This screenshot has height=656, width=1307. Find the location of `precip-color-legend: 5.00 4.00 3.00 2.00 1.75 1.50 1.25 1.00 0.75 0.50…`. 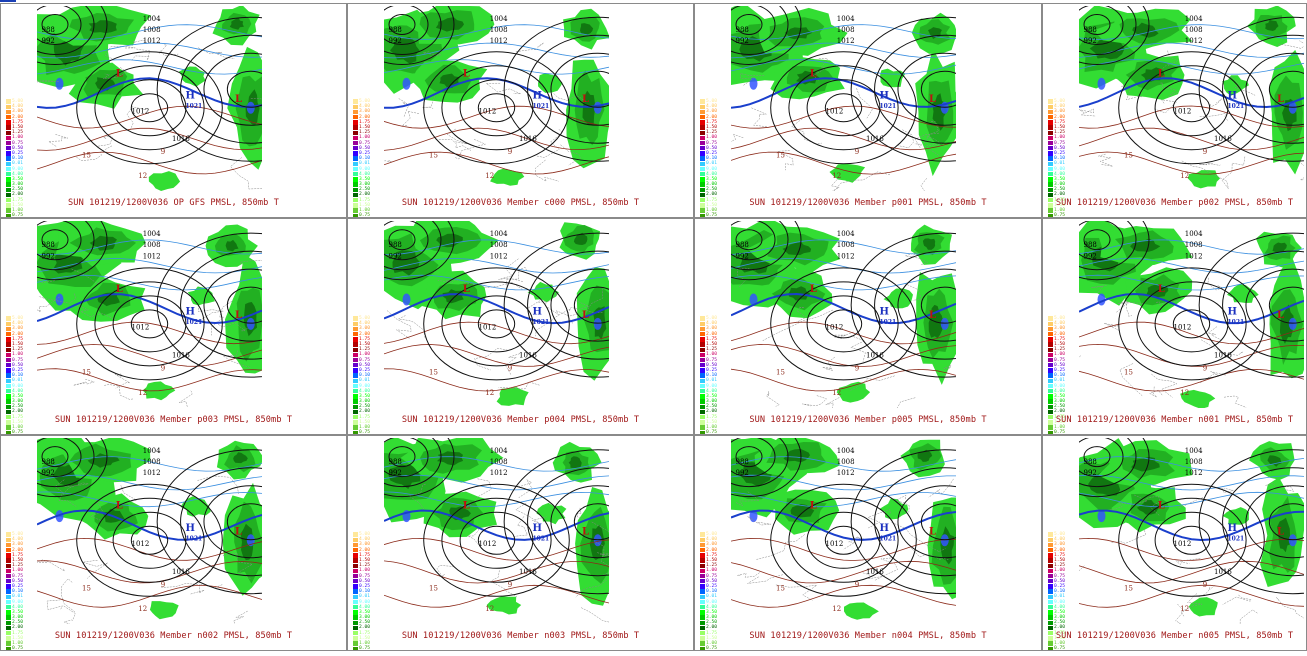

precip-color-legend: 5.00 4.00 3.00 2.00 1.75 1.50 1.25 1.00 0.75 0.50… is located at coordinates (1058, 375).